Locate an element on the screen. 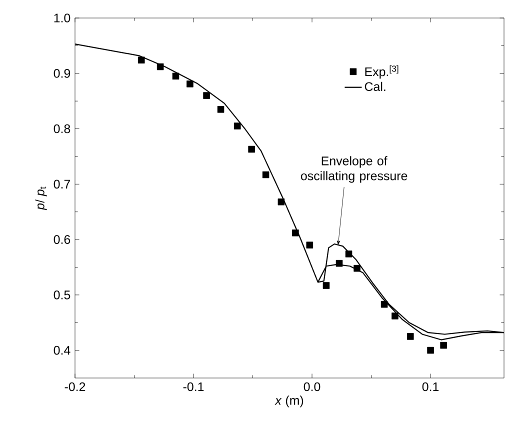 The width and height of the screenshot is (506, 433). x-tick-label: 0.0 is located at coordinates (312, 387).